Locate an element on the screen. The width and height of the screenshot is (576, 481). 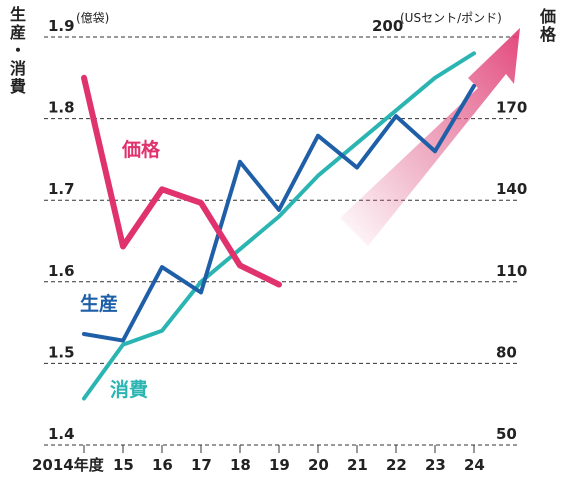
x-tick-label: 2014年度 is located at coordinates (68, 465).